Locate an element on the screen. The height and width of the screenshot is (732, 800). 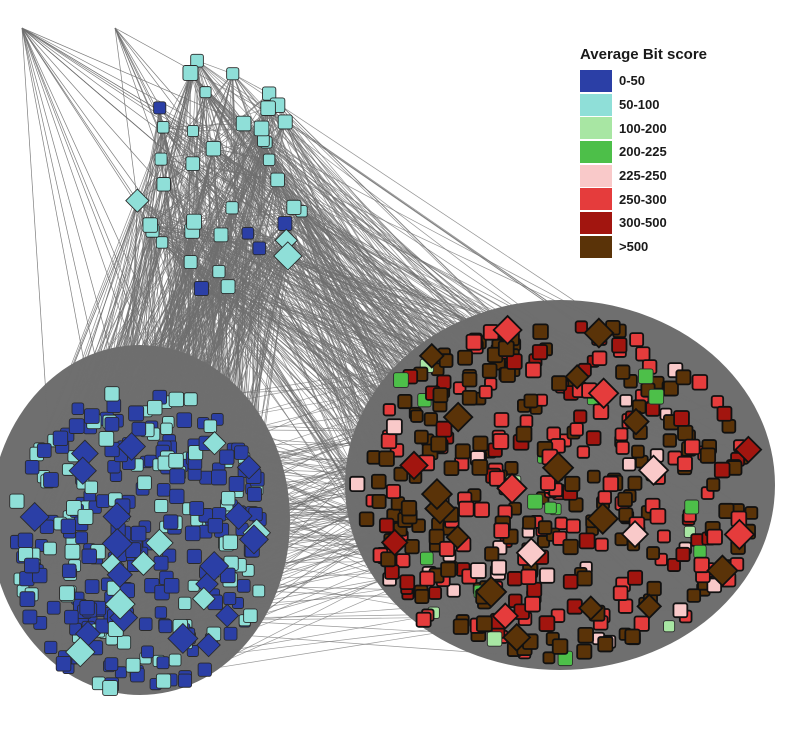
legend-item: 0-50 is located at coordinates (660, 81).